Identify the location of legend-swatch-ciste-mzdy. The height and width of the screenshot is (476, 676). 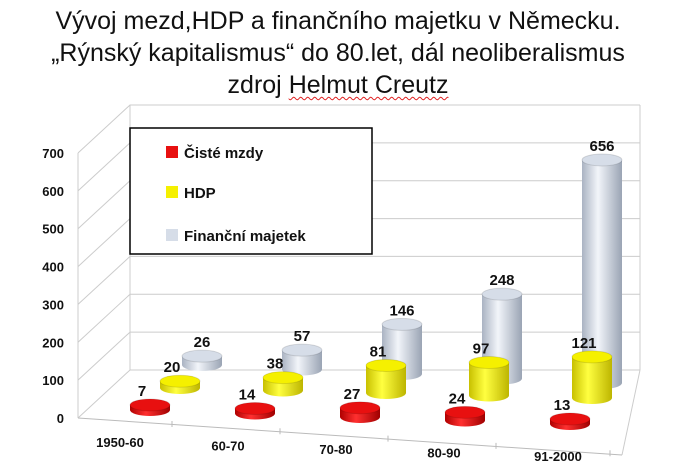
(172, 152).